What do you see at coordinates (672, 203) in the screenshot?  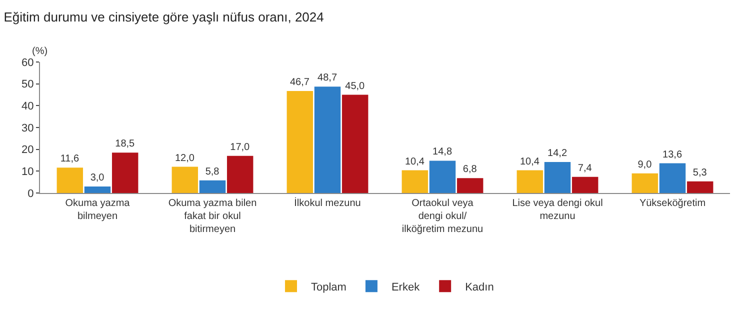 I see `x-tick-label: Yükseköğretim` at bounding box center [672, 203].